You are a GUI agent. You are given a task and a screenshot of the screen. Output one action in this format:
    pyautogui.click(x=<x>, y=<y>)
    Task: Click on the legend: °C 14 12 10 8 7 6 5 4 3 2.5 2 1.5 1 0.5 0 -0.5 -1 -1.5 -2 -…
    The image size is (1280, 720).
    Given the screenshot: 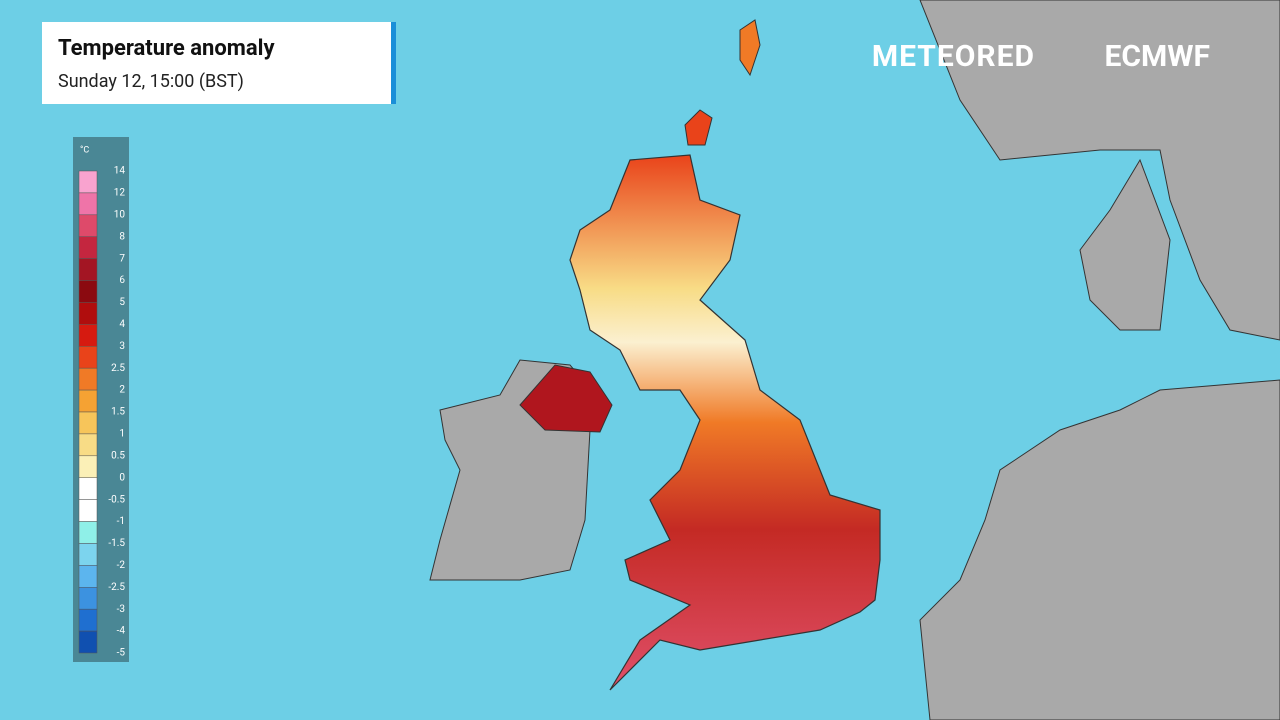 What is the action you would take?
    pyautogui.click(x=101, y=399)
    